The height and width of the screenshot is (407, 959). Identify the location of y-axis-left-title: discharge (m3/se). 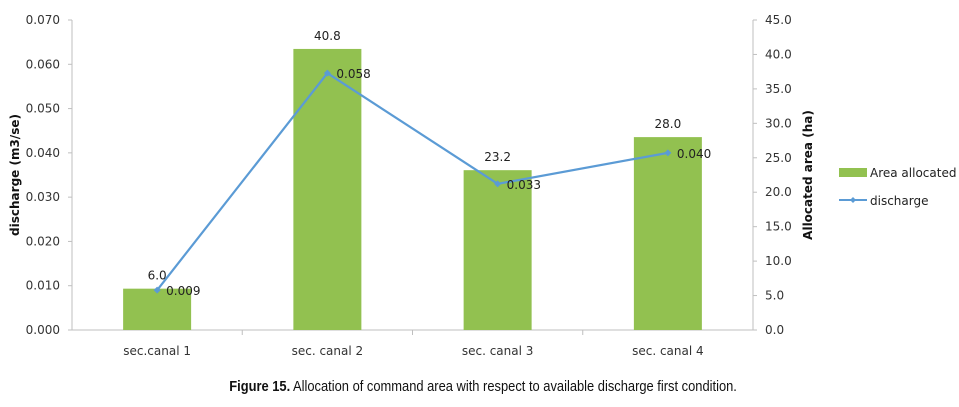
(15, 175).